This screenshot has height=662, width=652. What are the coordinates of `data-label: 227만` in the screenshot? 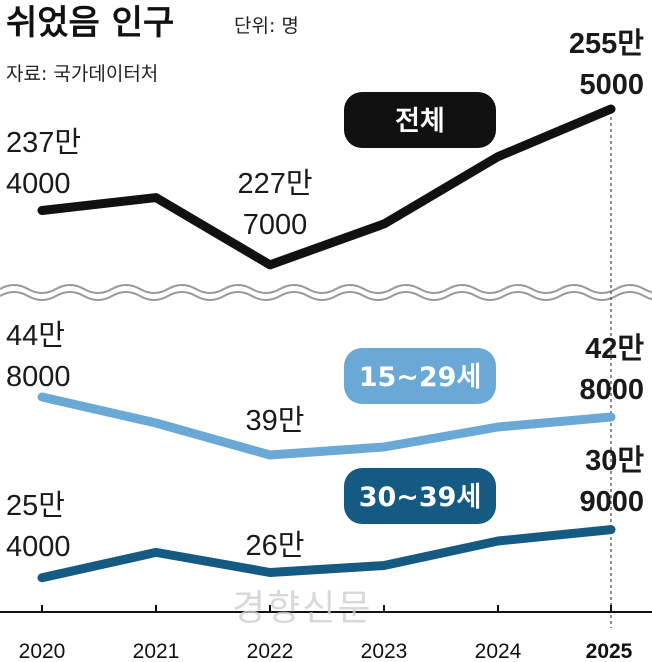 It's located at (274, 184).